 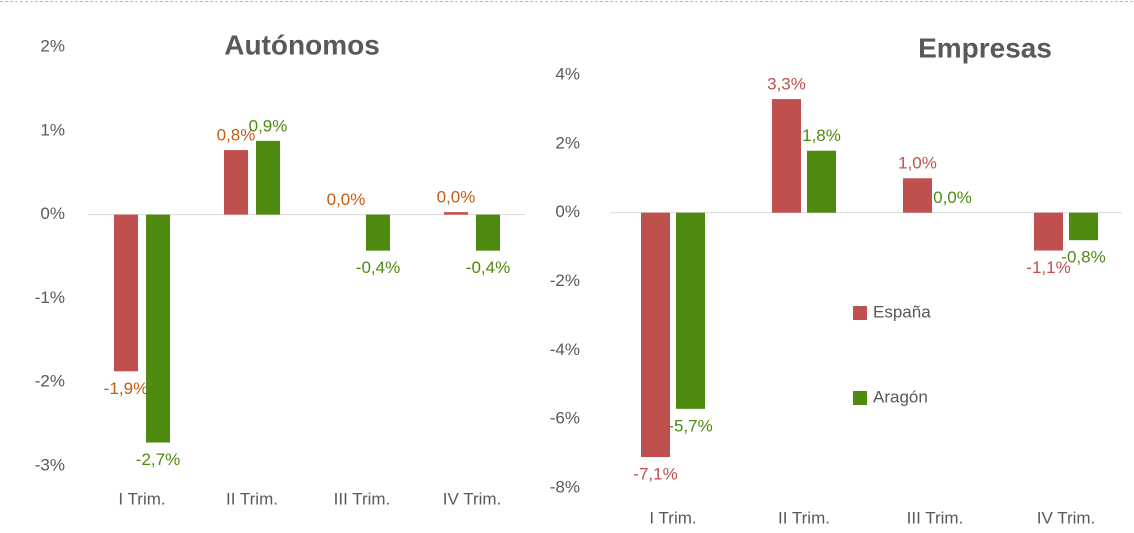 I want to click on data-label: 0,8%, so click(x=236, y=135).